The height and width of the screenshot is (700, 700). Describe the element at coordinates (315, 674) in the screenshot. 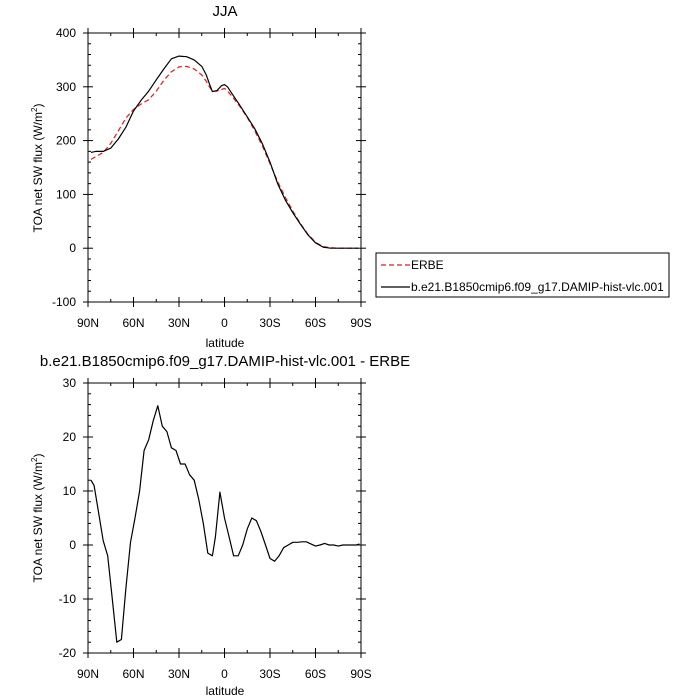

I see `bottom-xtick-label: 60S` at that location.